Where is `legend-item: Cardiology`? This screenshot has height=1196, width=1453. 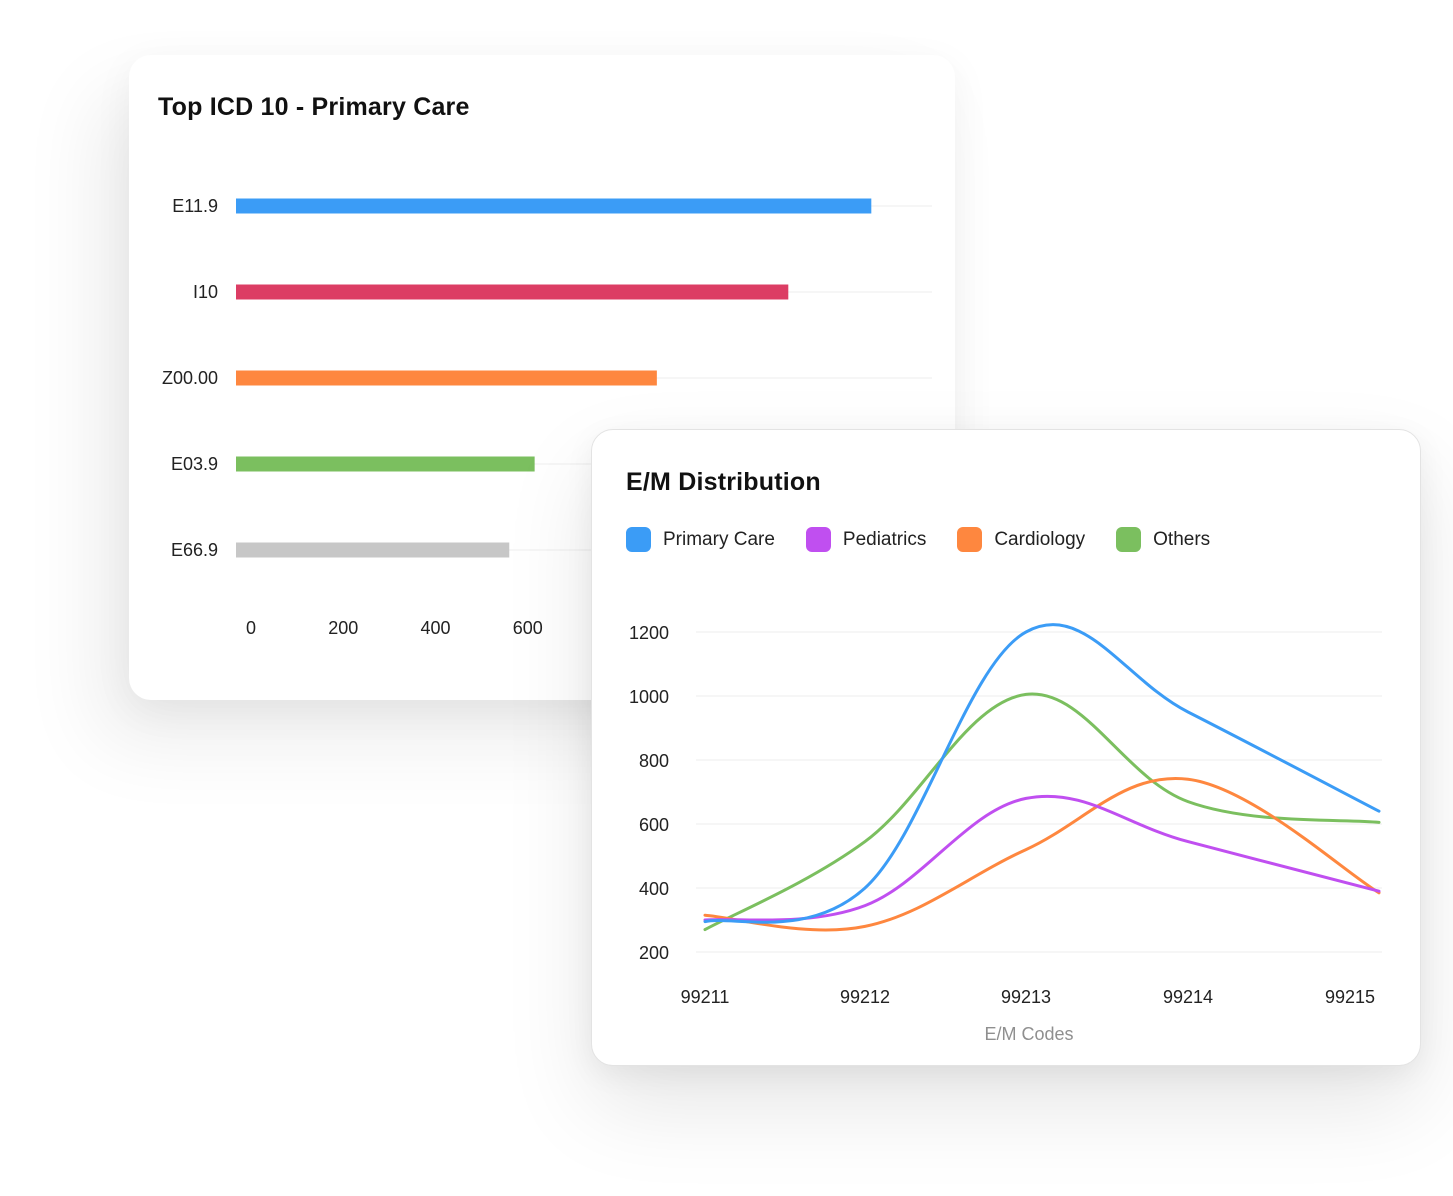 legend-item: Cardiology is located at coordinates (1021, 539).